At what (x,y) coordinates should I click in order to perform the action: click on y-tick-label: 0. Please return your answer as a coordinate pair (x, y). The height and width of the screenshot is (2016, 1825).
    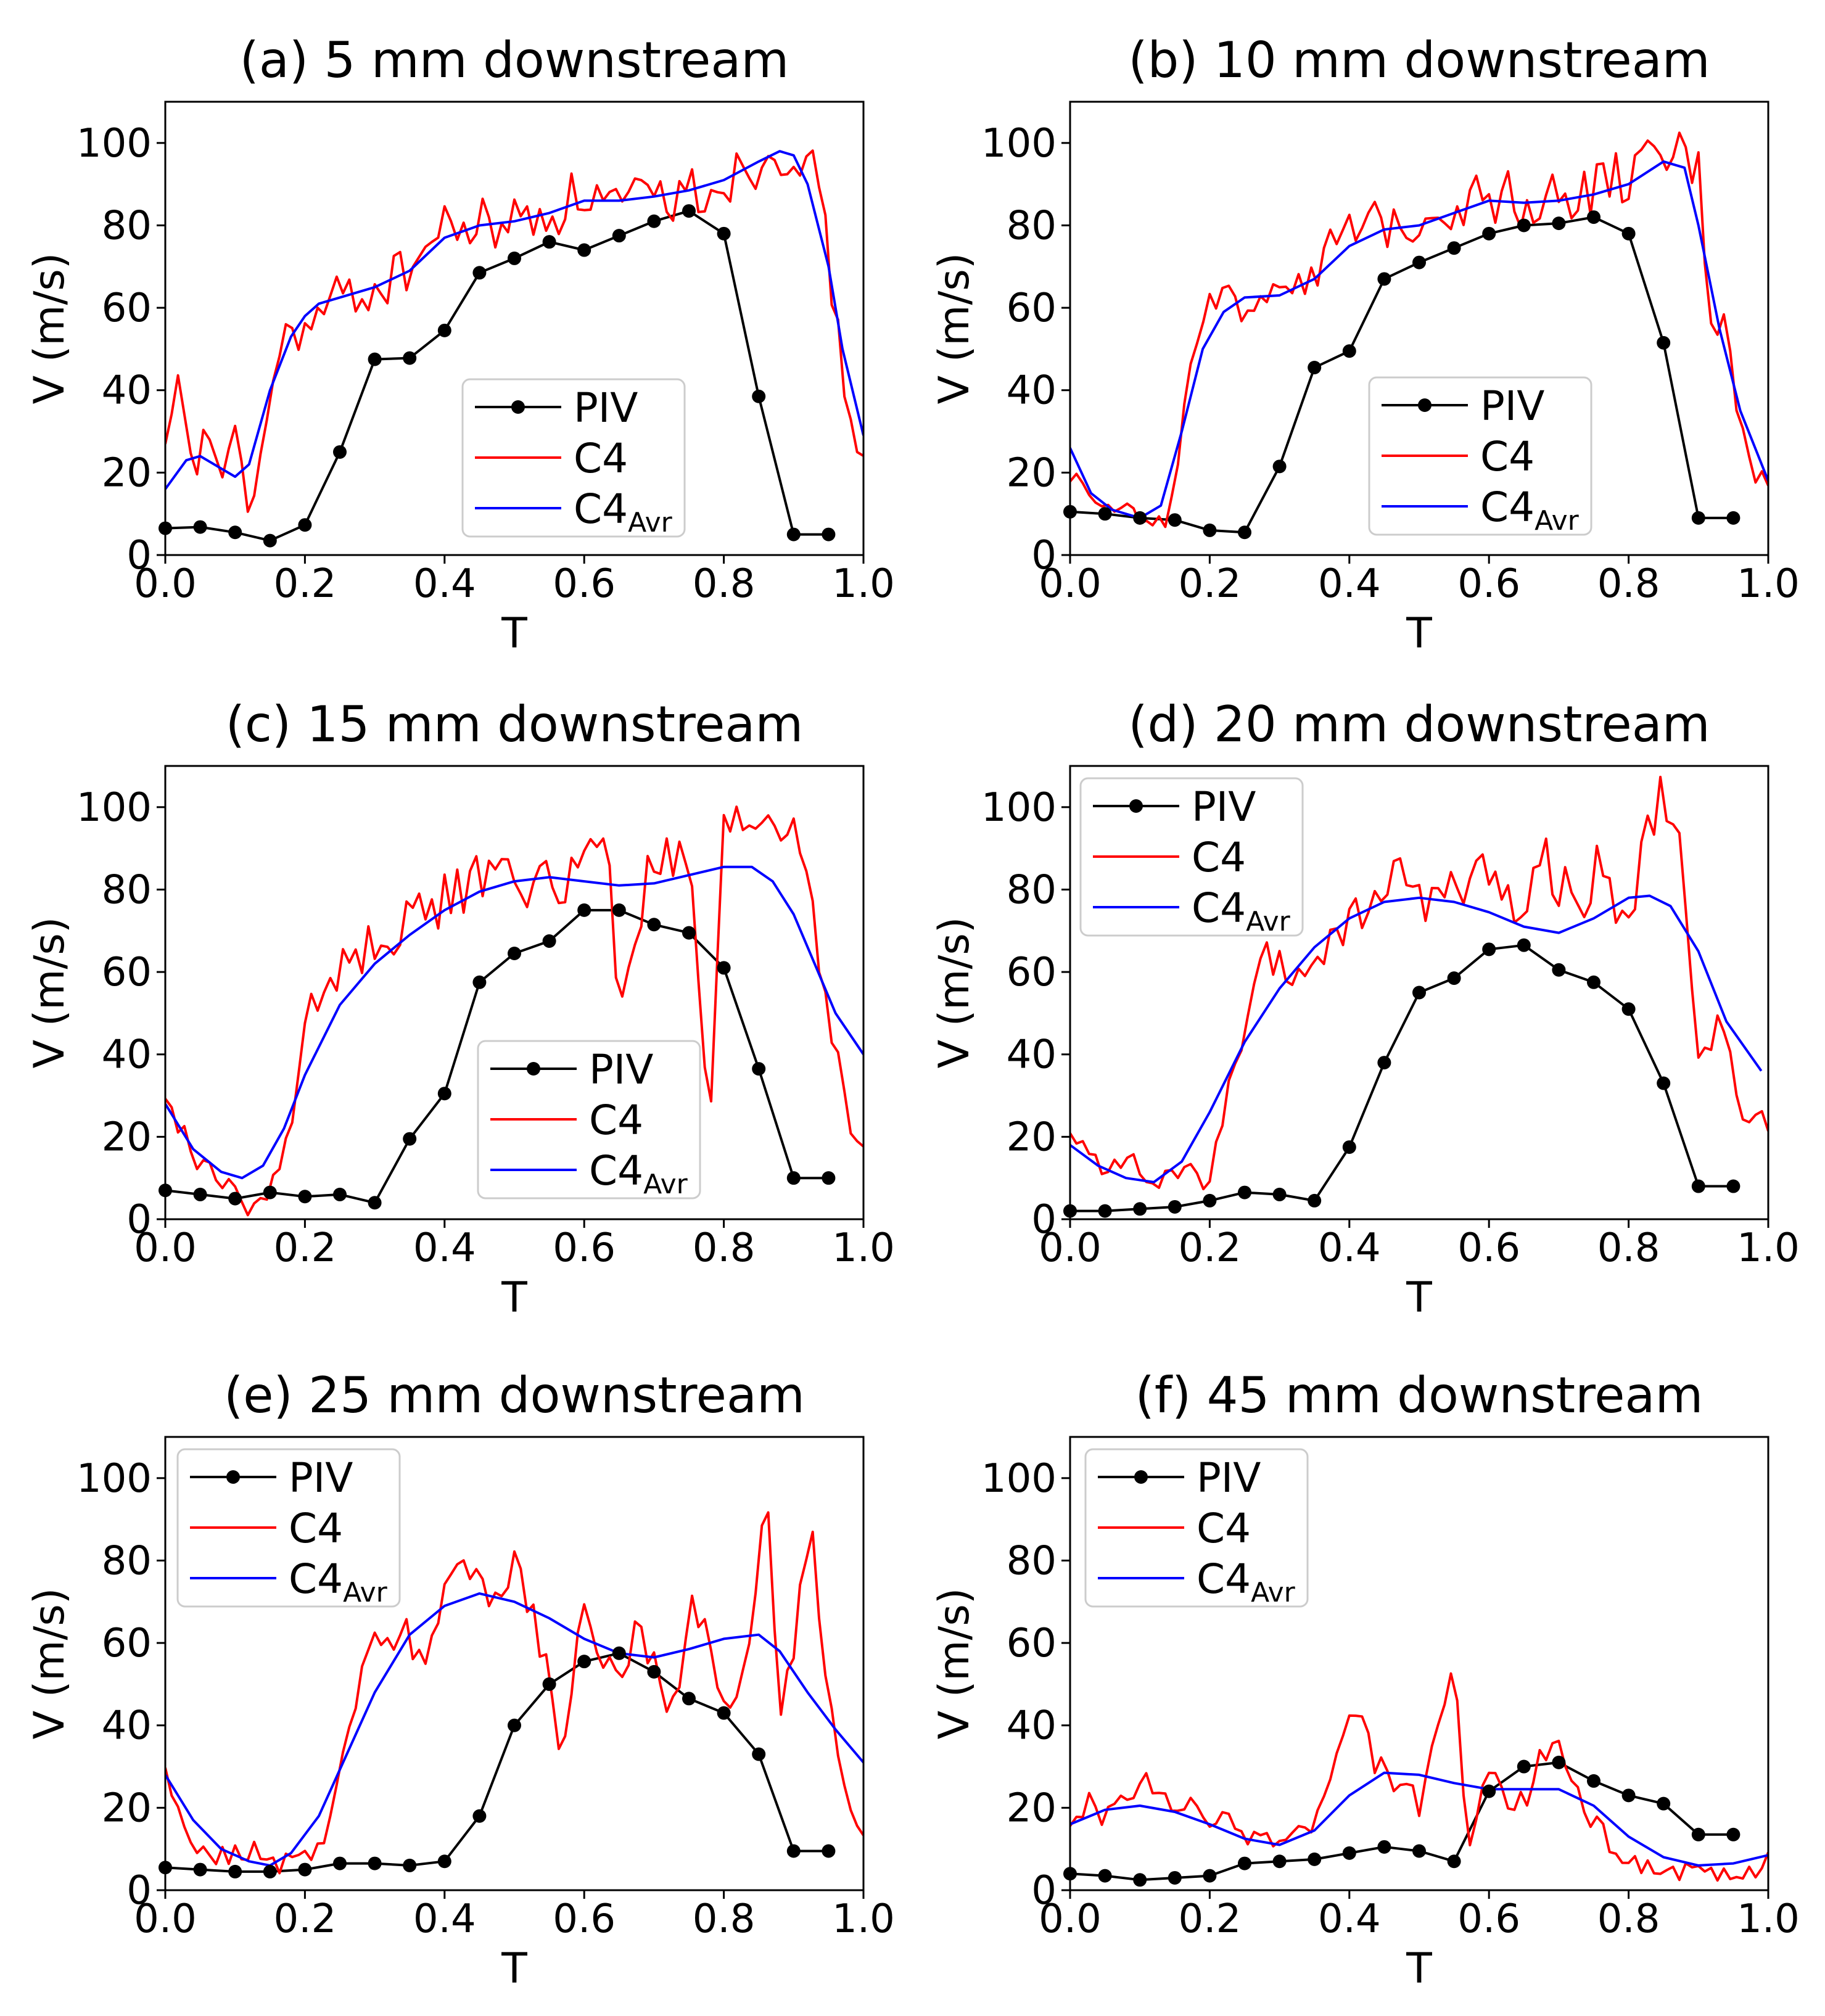
    Looking at the image, I should click on (1044, 555).